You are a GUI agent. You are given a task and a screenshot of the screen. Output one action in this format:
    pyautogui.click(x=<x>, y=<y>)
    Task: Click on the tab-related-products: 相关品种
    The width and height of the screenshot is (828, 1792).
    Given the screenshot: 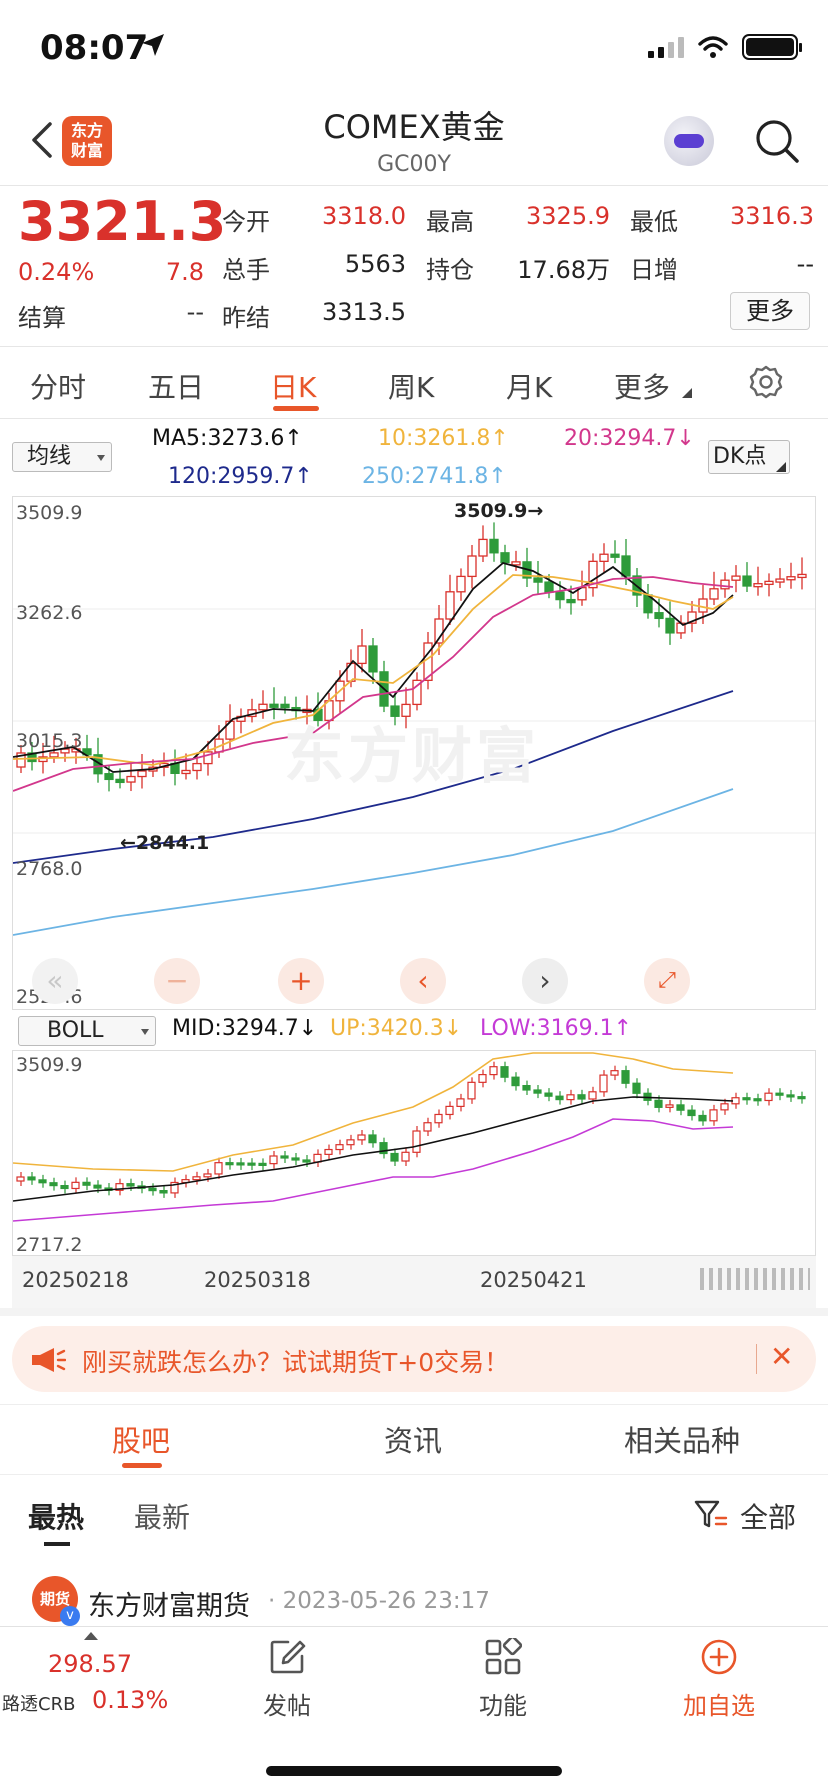 What is the action you would take?
    pyautogui.click(x=682, y=1441)
    